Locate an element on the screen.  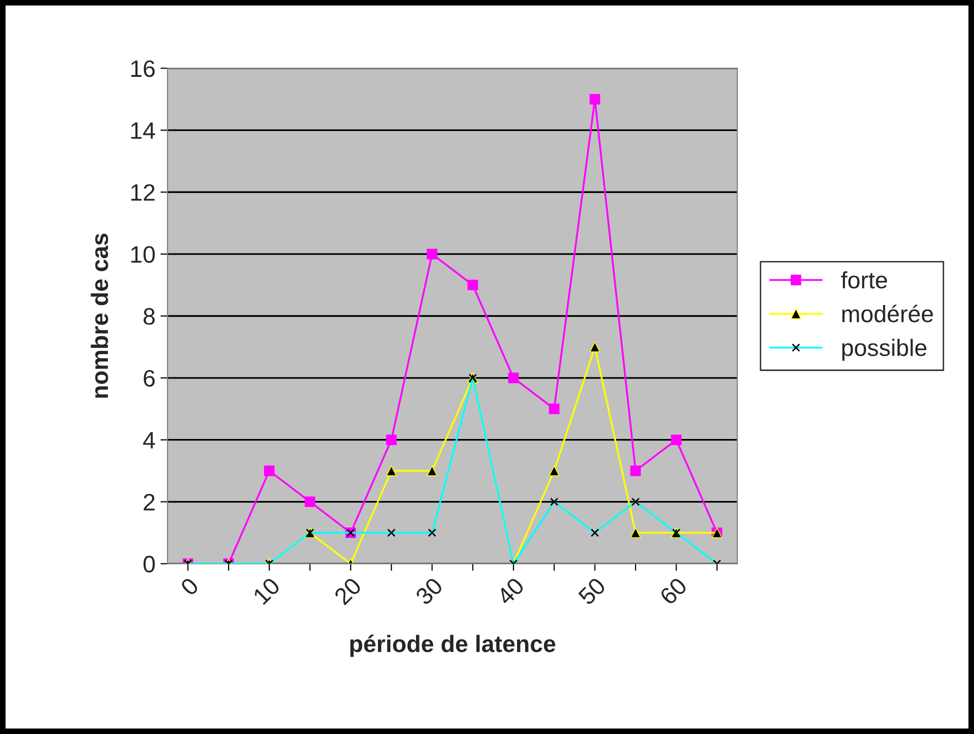
x-tick-label: 50 is located at coordinates (591, 591).